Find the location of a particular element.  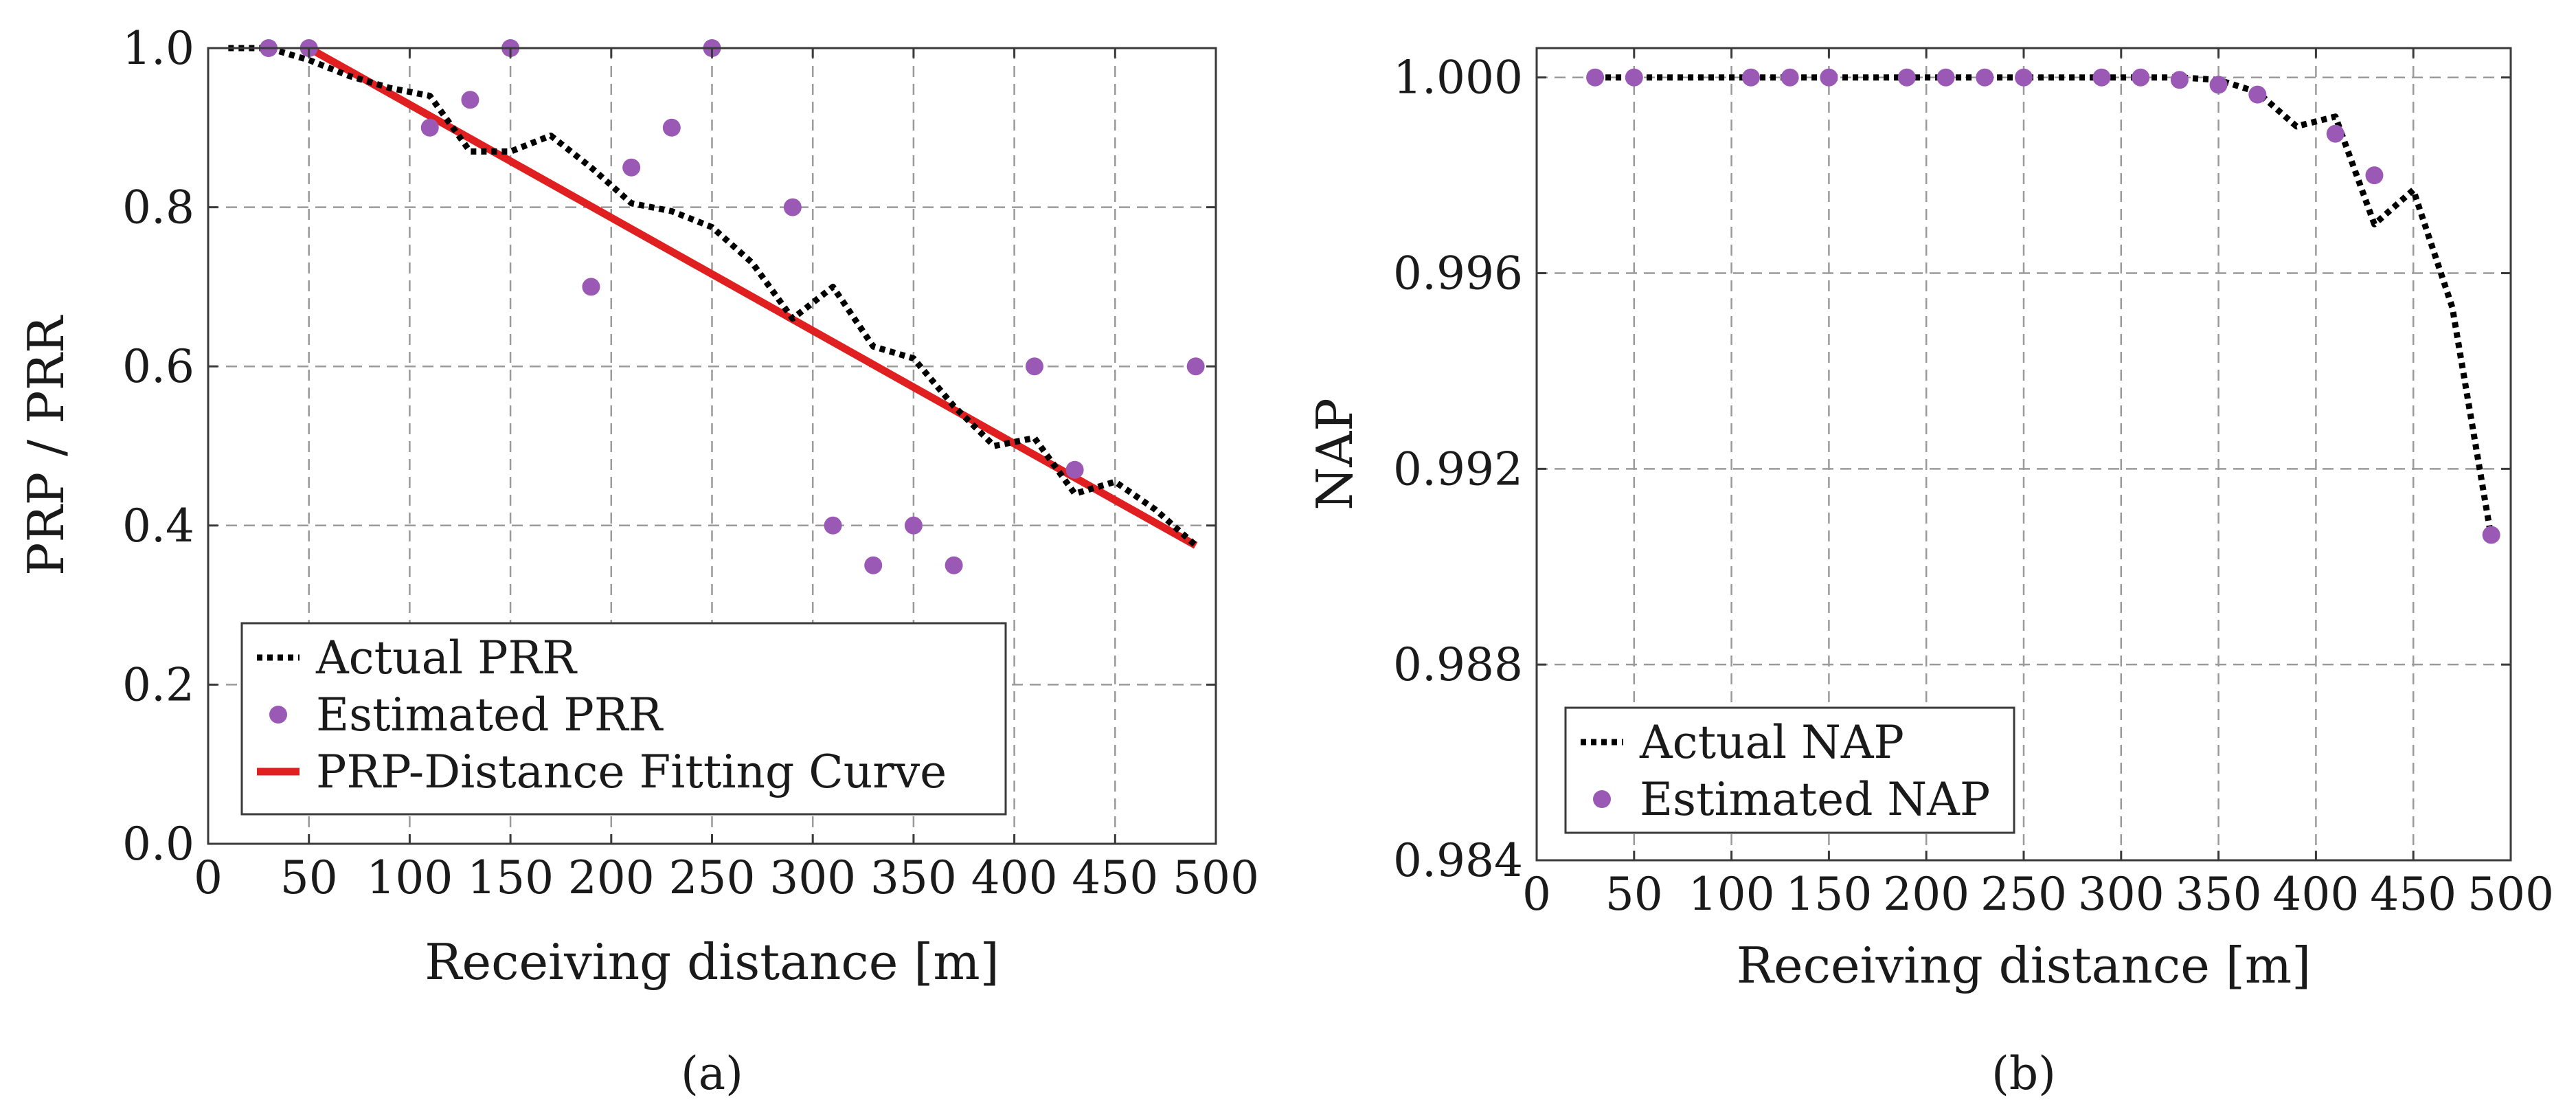

x-axis-label-b: Receiving distance [m] is located at coordinates (2024, 965).